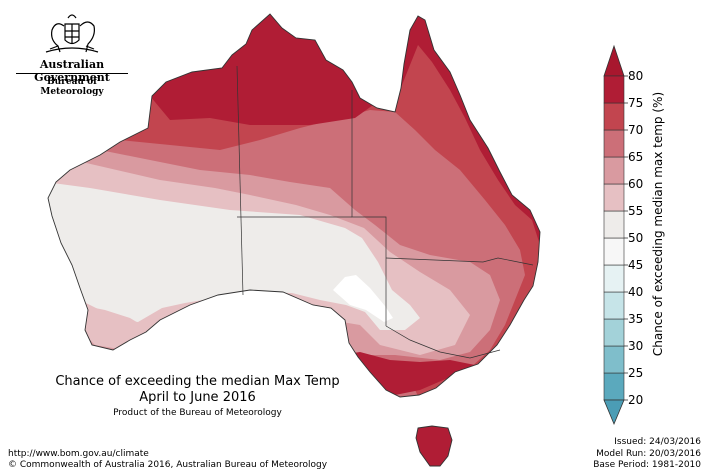 The image size is (708, 474). Describe the element at coordinates (635, 184) in the screenshot. I see `colorbar-tick-label: 60` at that location.